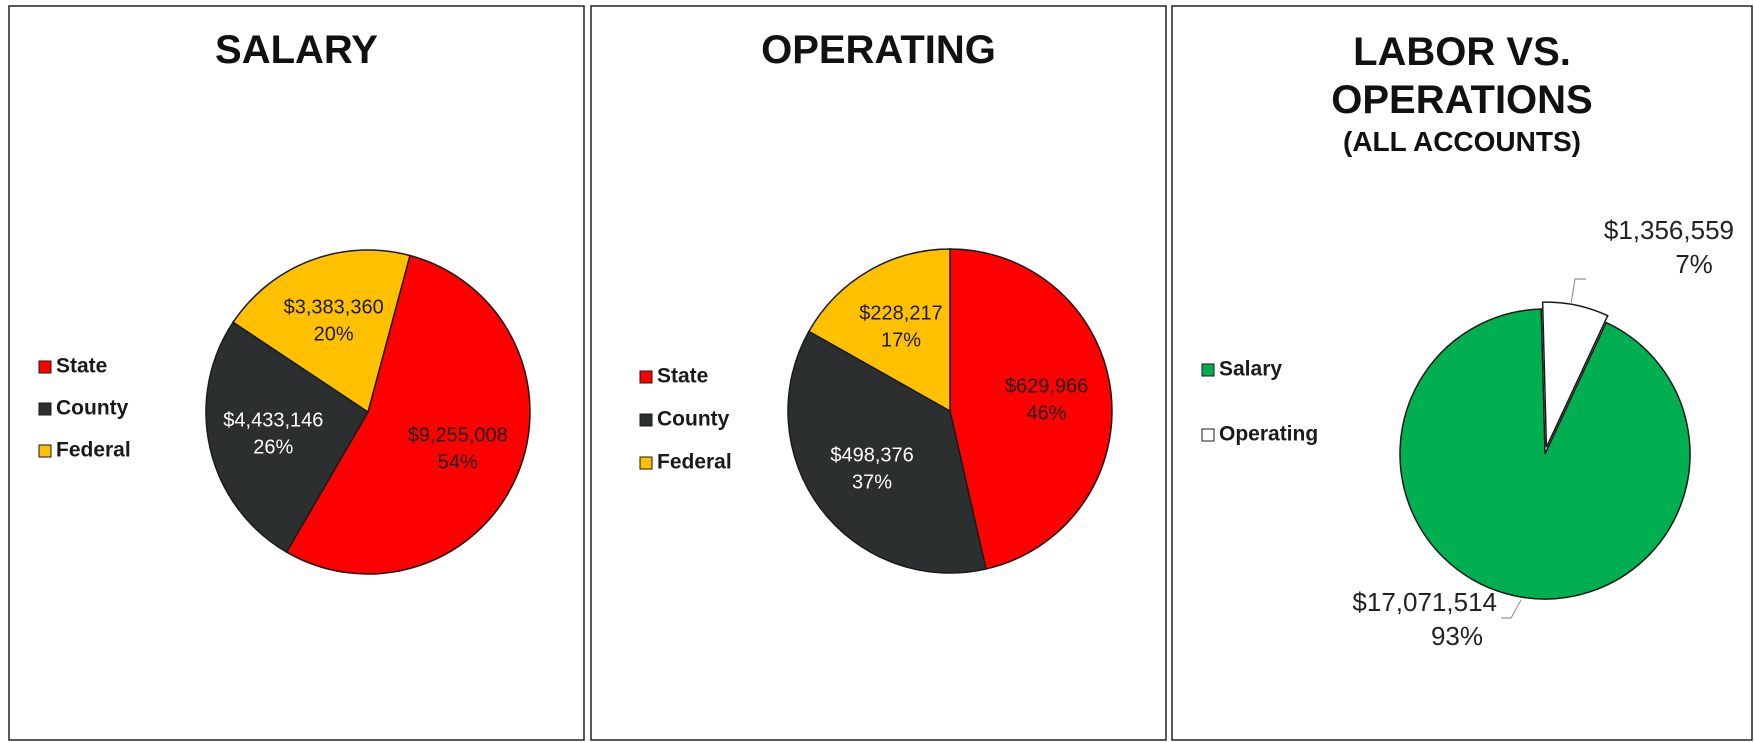  Describe the element at coordinates (901, 340) in the screenshot. I see `percent-label: 17%` at that location.